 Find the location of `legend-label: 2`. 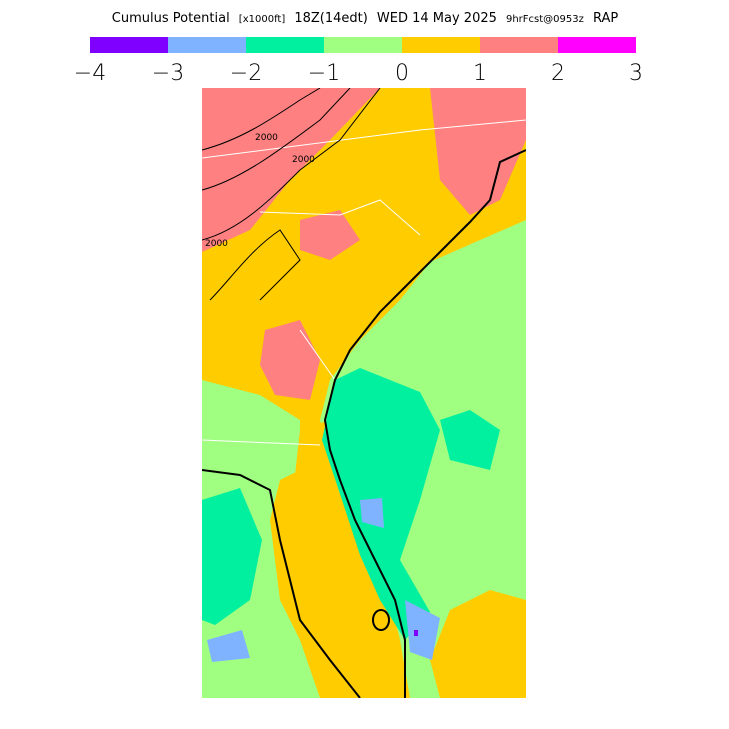

legend-label: 2 is located at coordinates (558, 73).